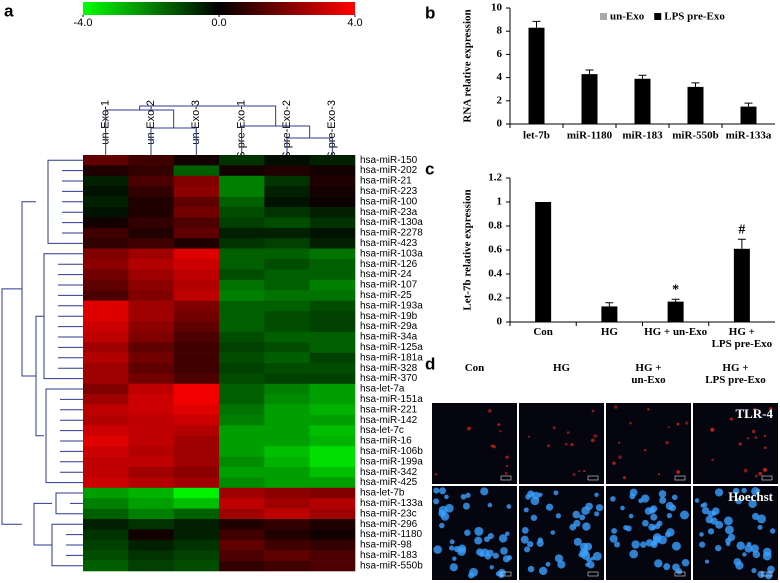 The image size is (780, 583). Describe the element at coordinates (382, 430) in the screenshot. I see `row-label: hsa-let-7c` at that location.